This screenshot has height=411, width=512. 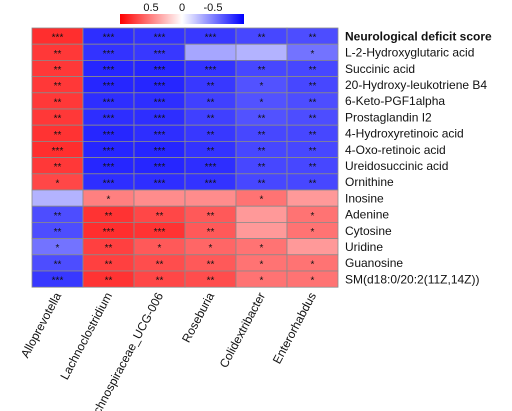 What do you see at coordinates (388, 117) in the screenshot?
I see `row-label: Prostaglandin I2` at bounding box center [388, 117].